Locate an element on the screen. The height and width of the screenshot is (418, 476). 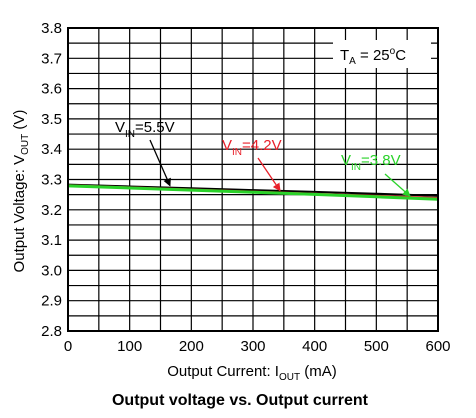
y-tick-label: 3.2 is located at coordinates (51, 210).